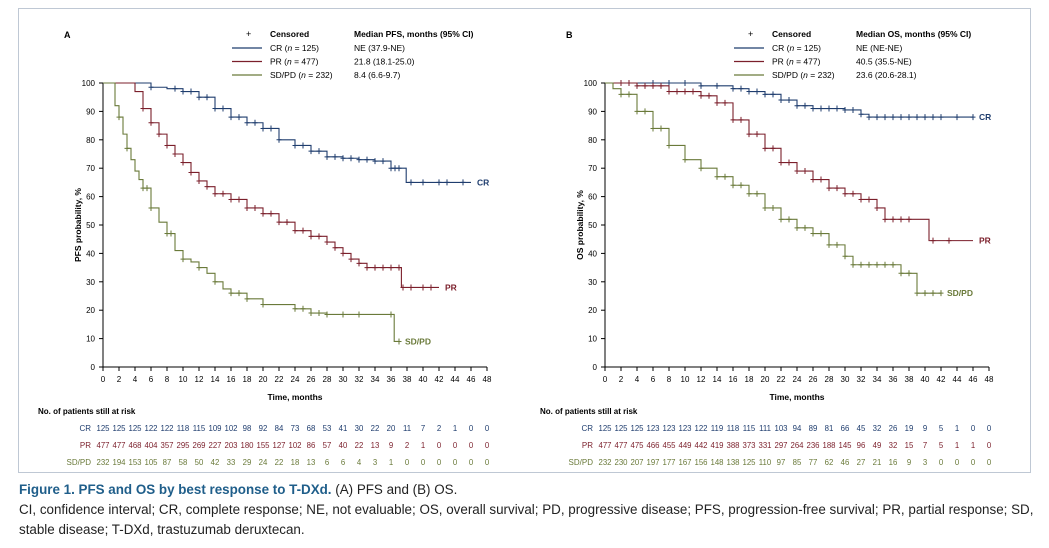 This screenshot has height=548, width=1049. I want to click on y-tick-label: 80, so click(90, 140).